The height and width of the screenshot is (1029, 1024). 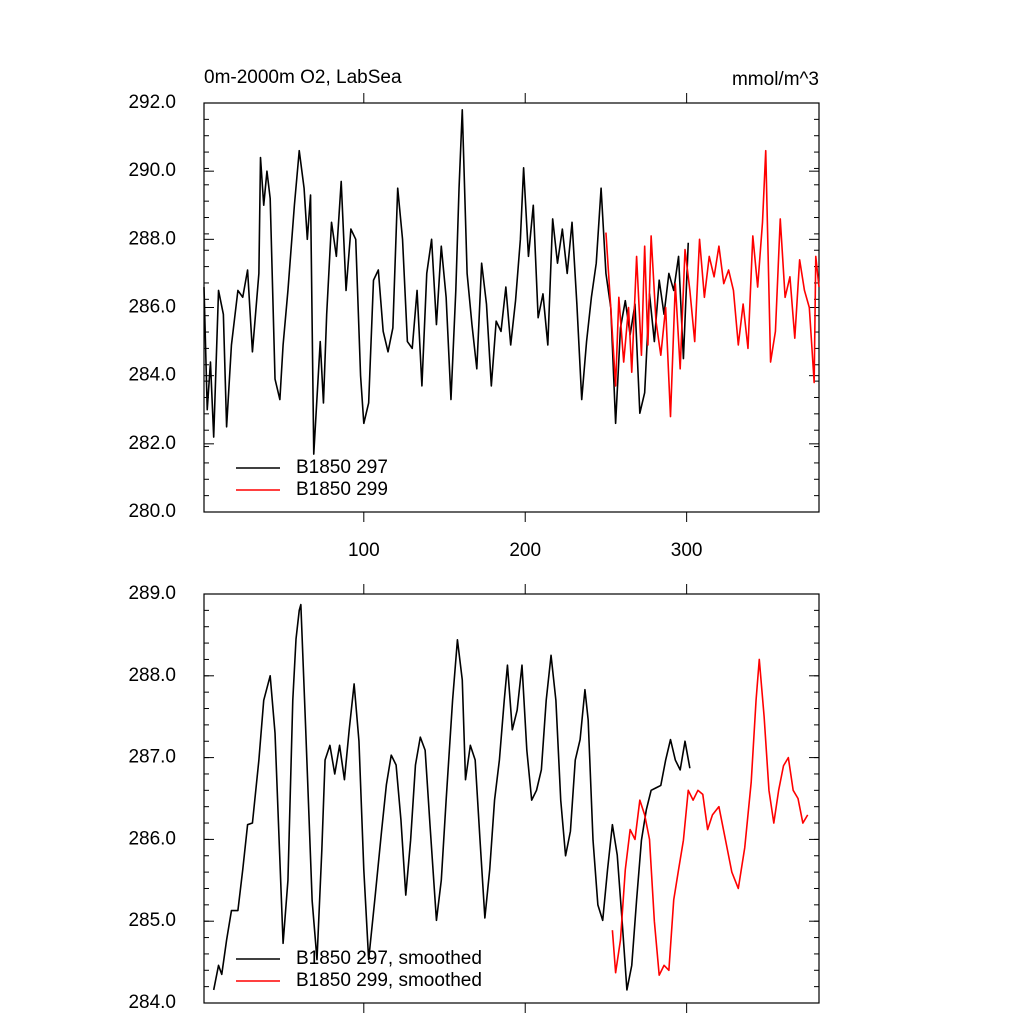 I want to click on y-tick-label: 282.0, so click(x=152, y=443).